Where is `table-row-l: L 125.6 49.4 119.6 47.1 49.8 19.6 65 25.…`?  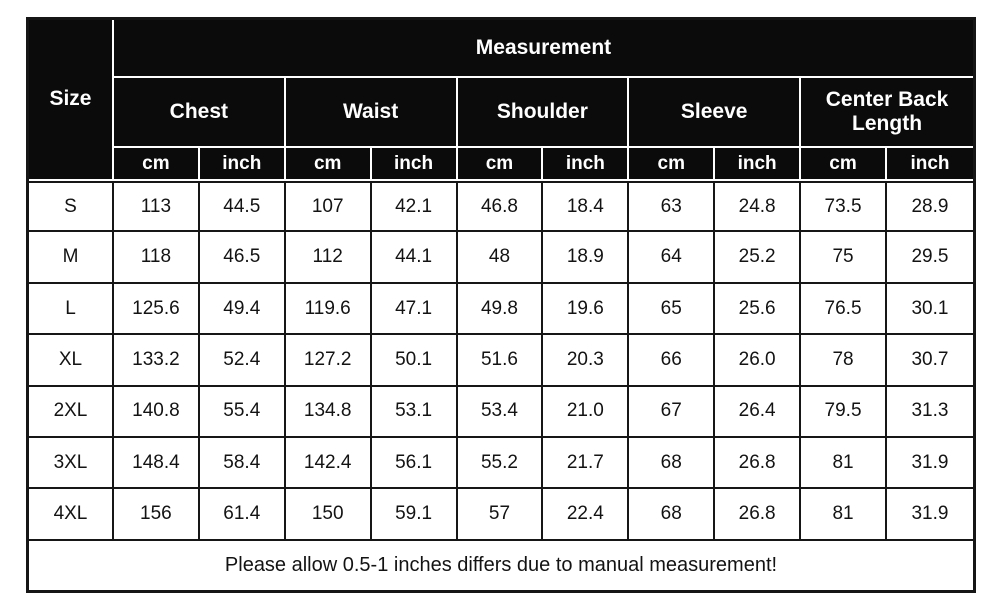
table-row-l: L 125.6 49.4 119.6 47.1 49.8 19.6 65 25.… is located at coordinates (501, 309).